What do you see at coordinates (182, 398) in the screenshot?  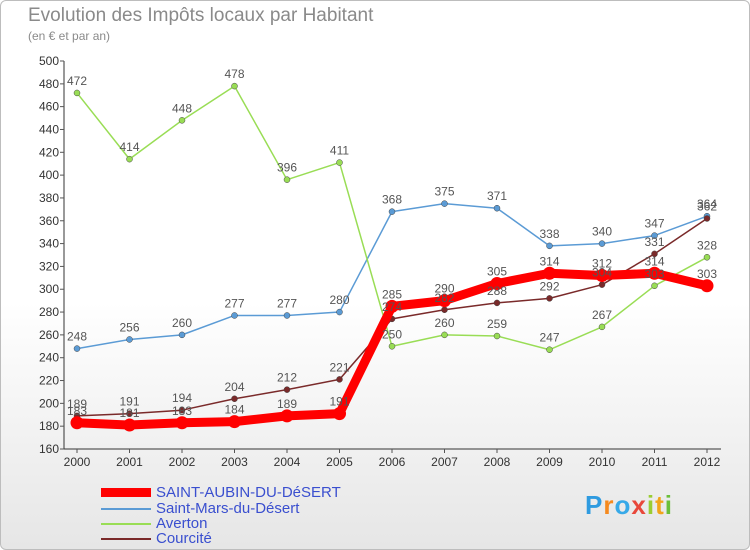 I see `data-label-courcite: 194` at bounding box center [182, 398].